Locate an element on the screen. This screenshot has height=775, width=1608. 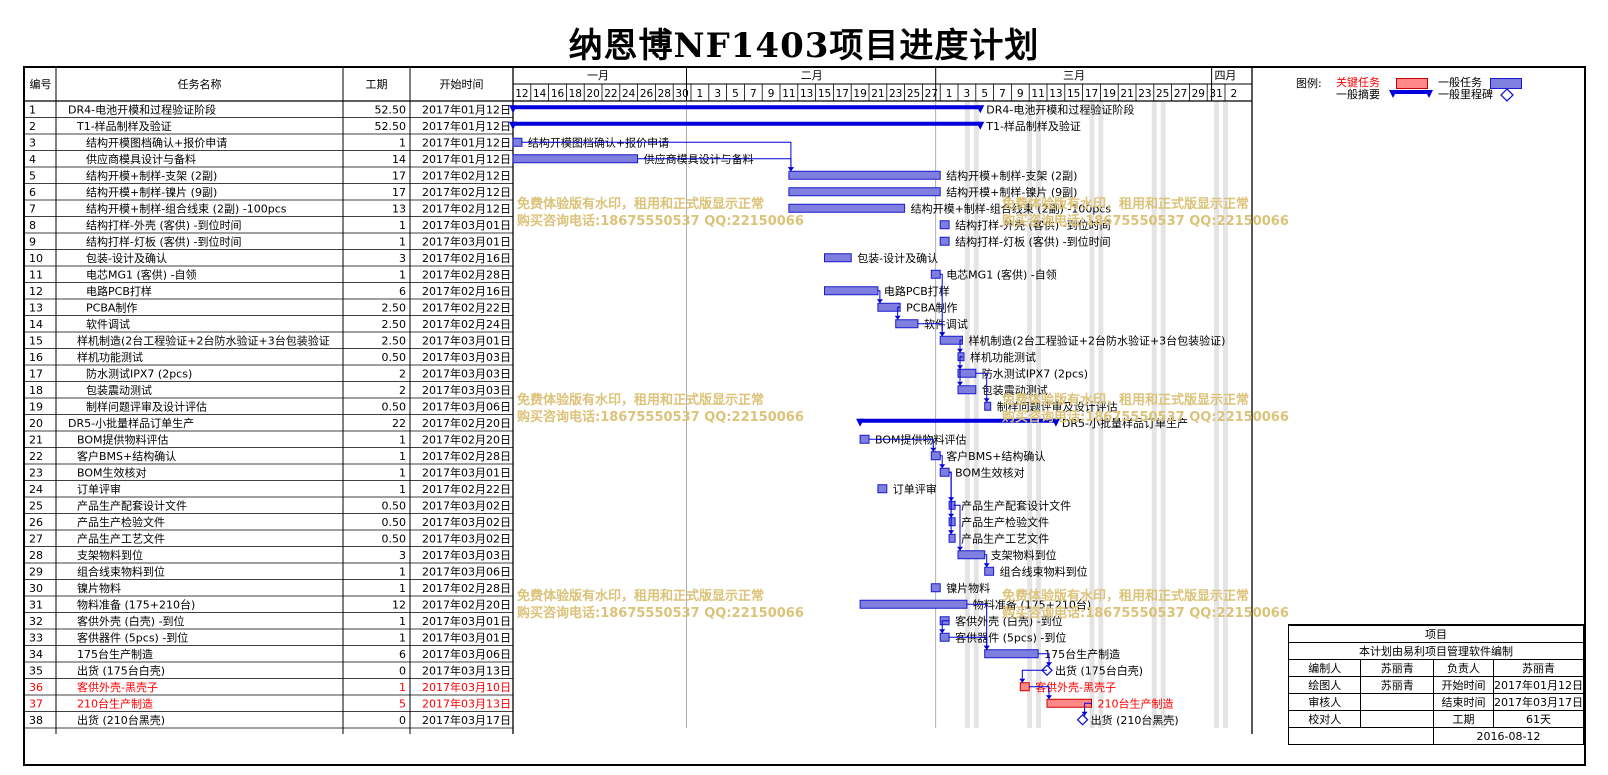
task-id: 34 is located at coordinates (36, 654).